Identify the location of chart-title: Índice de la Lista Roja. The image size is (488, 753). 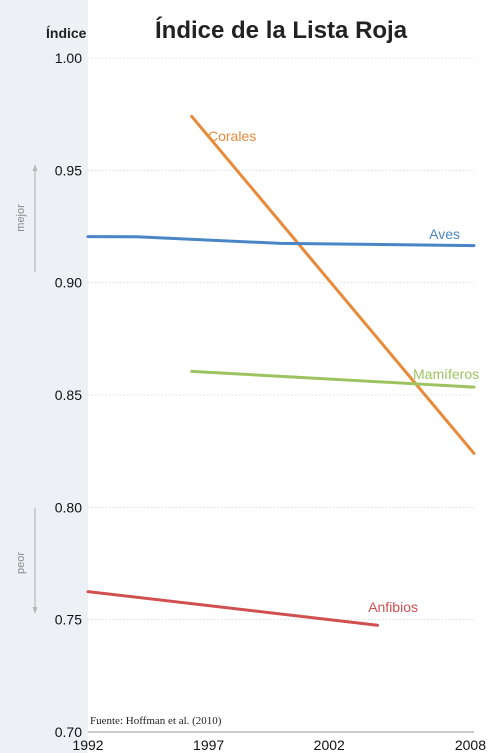
(281, 30).